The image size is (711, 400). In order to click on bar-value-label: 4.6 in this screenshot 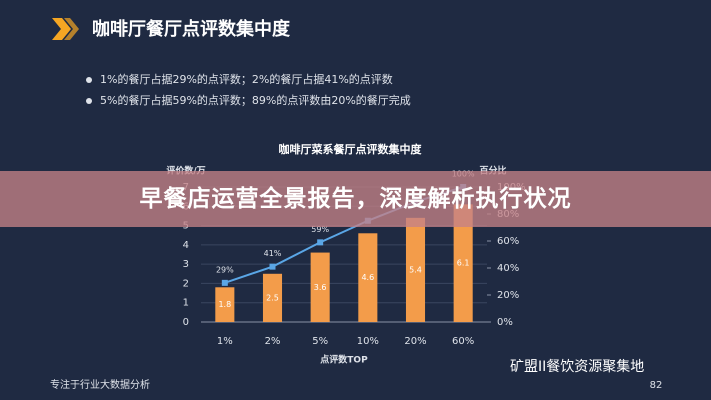, I will do `click(367, 277)`.